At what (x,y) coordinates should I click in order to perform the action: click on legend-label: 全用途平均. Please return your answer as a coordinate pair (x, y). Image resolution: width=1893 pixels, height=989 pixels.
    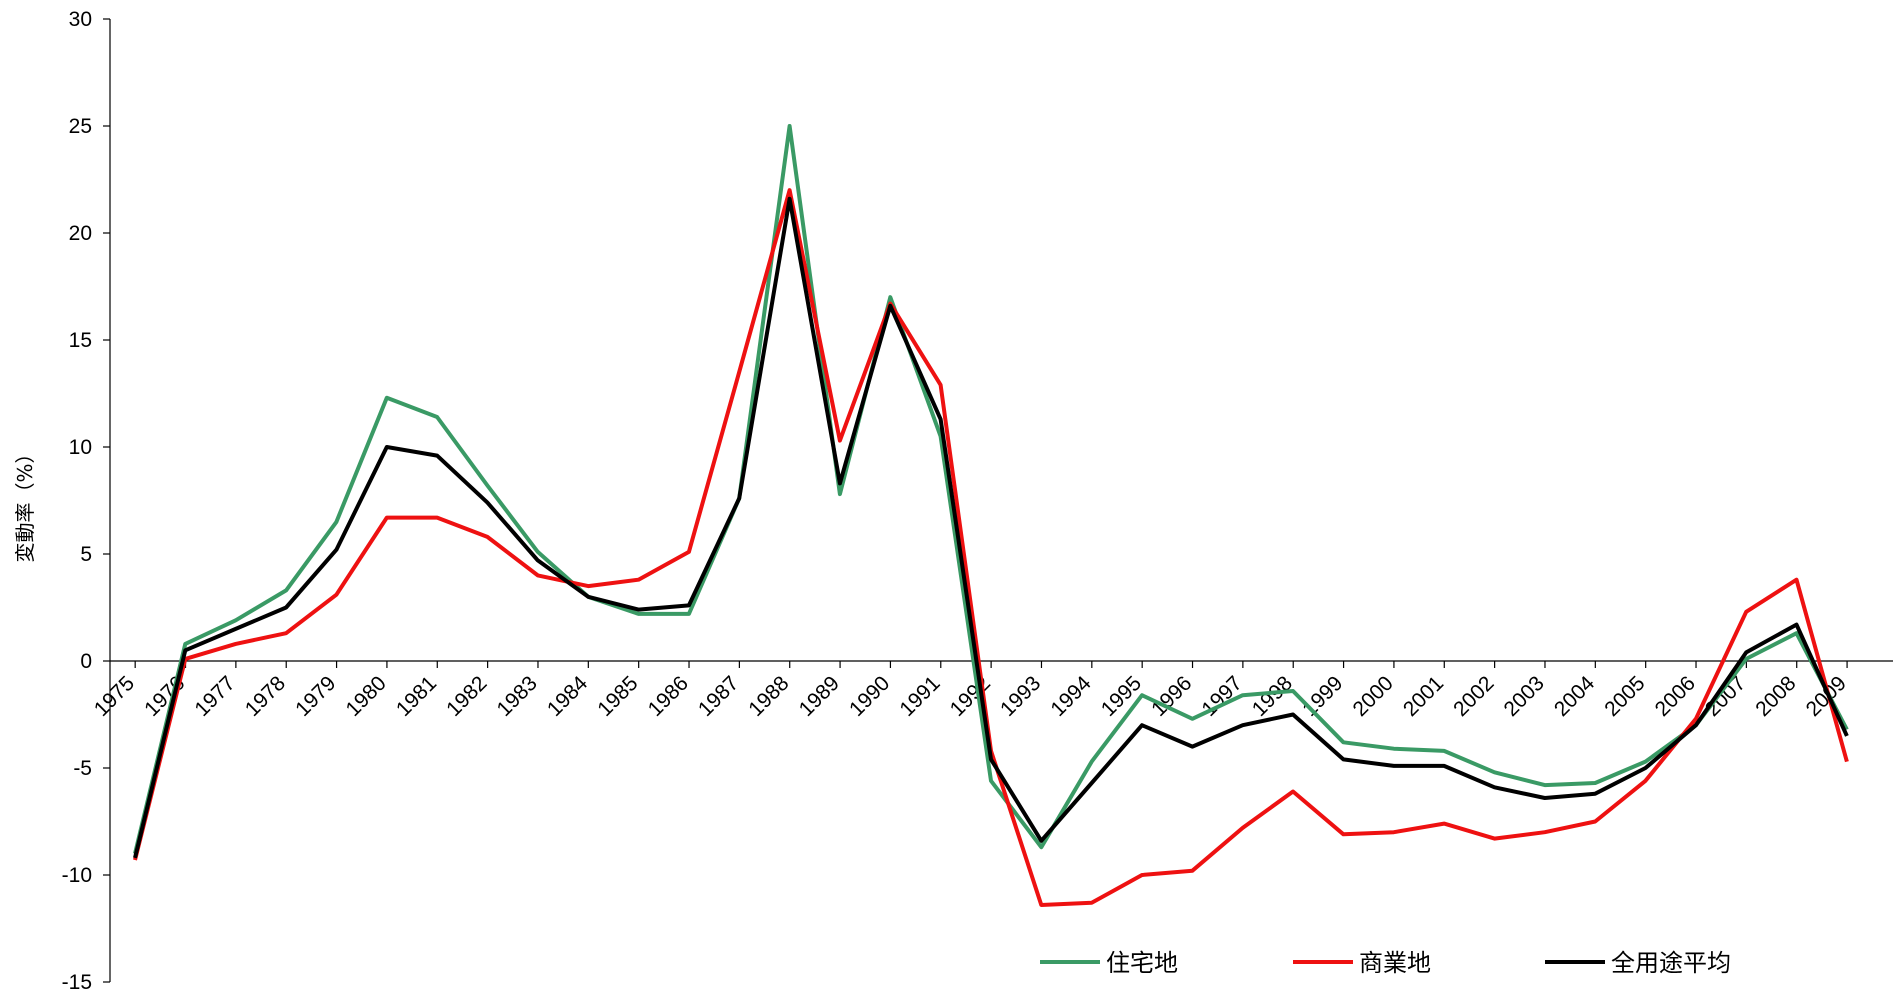
    Looking at the image, I should click on (1671, 963).